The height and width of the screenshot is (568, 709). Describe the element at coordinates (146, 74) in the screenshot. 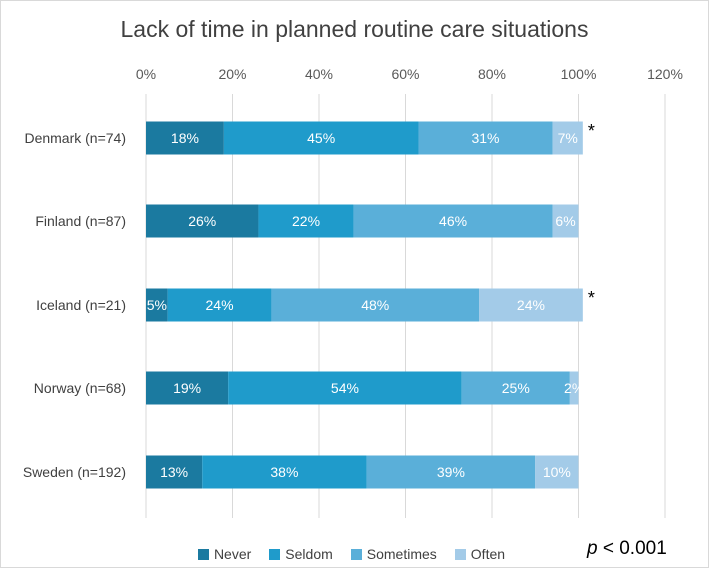

I see `x-tick-label: 0%` at that location.